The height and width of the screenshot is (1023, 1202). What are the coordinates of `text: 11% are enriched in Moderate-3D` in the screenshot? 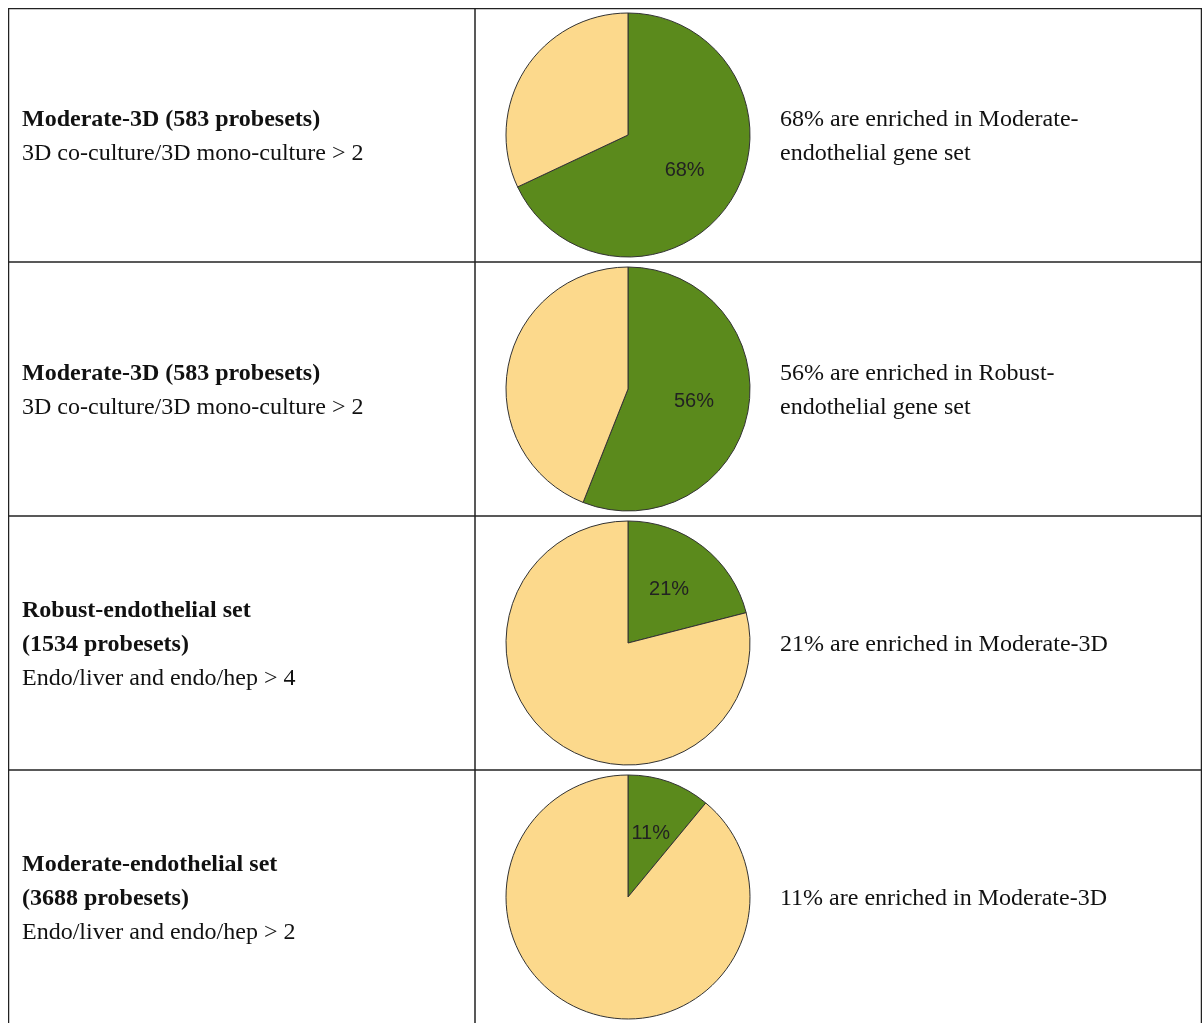 It's located at (943, 897).